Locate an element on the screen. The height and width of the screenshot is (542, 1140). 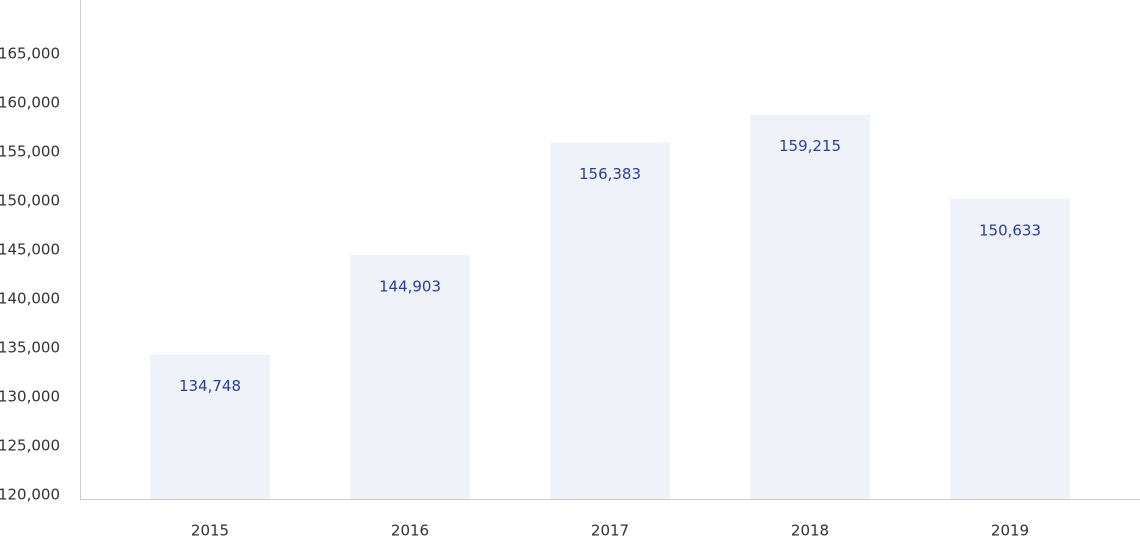
y-tick-label: 160,000 is located at coordinates (30, 103).